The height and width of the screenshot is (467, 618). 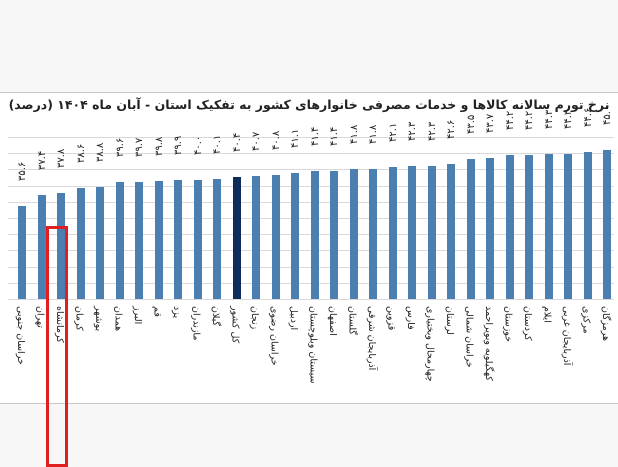 What do you see at coordinates (176, 312) in the screenshot?
I see `category-label: یزد` at bounding box center [176, 312].